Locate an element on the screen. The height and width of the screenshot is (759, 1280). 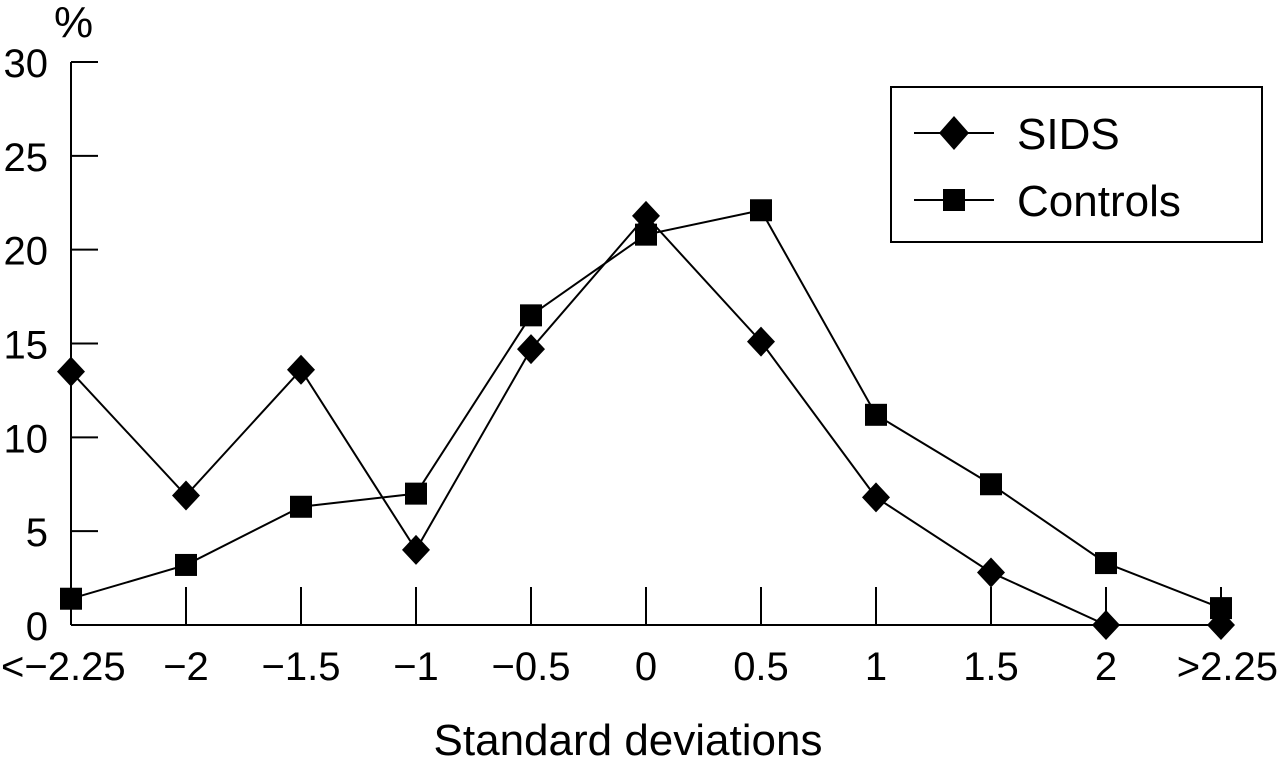
x-axis-title: Standard deviations is located at coordinates (628, 737).